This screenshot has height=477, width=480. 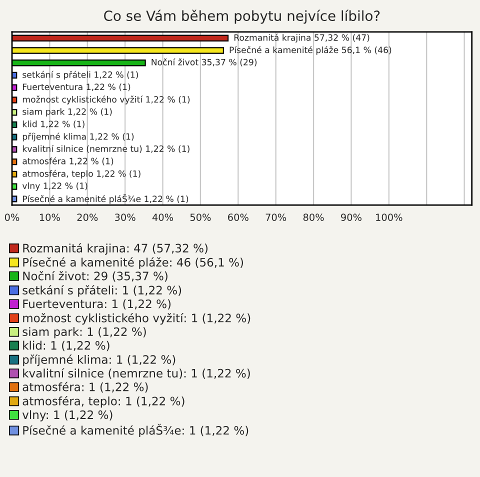 What do you see at coordinates (242, 17) in the screenshot?
I see `chart-title: Co se Vám během pobytu nejvíce líbilo?` at bounding box center [242, 17].